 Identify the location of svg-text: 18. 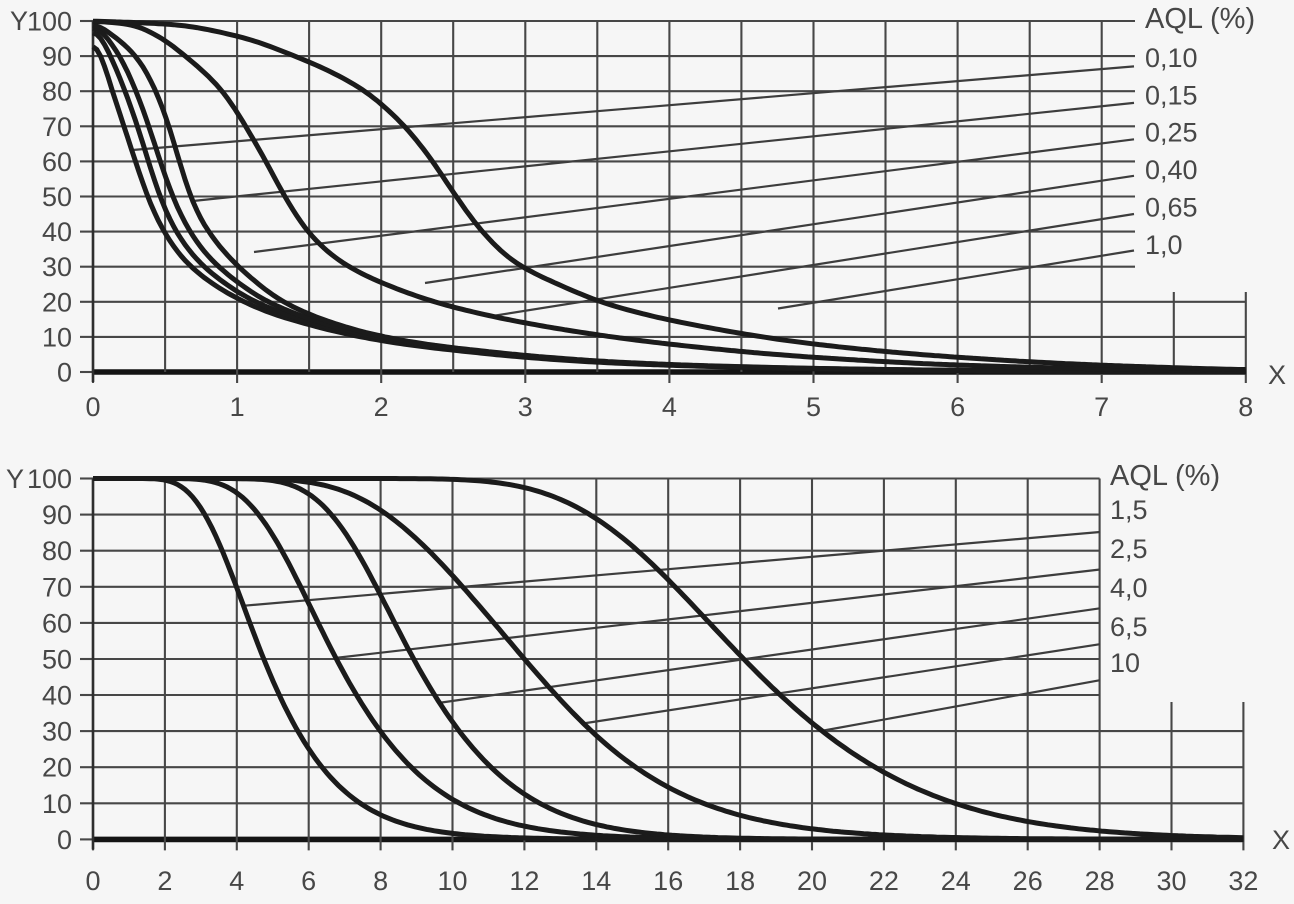
(740, 881).